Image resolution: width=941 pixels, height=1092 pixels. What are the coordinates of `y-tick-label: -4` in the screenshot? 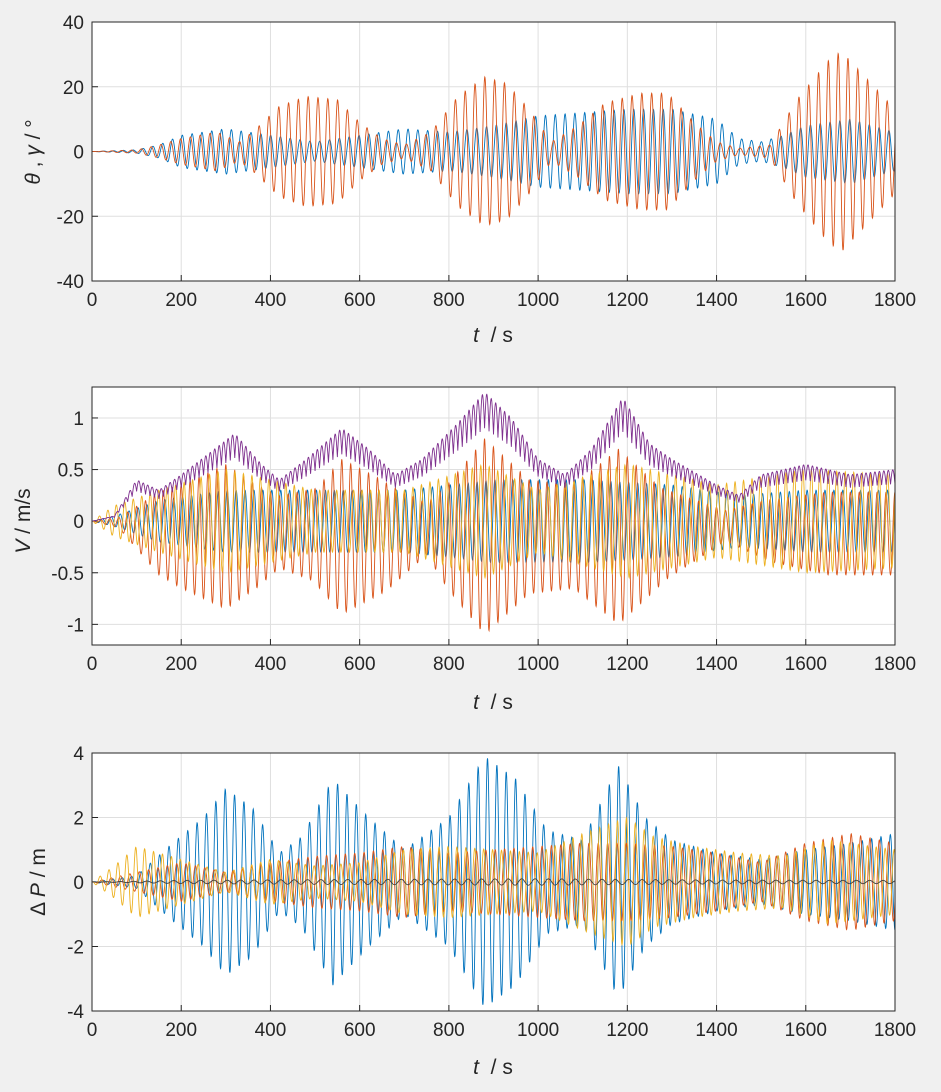 It's located at (75, 1012).